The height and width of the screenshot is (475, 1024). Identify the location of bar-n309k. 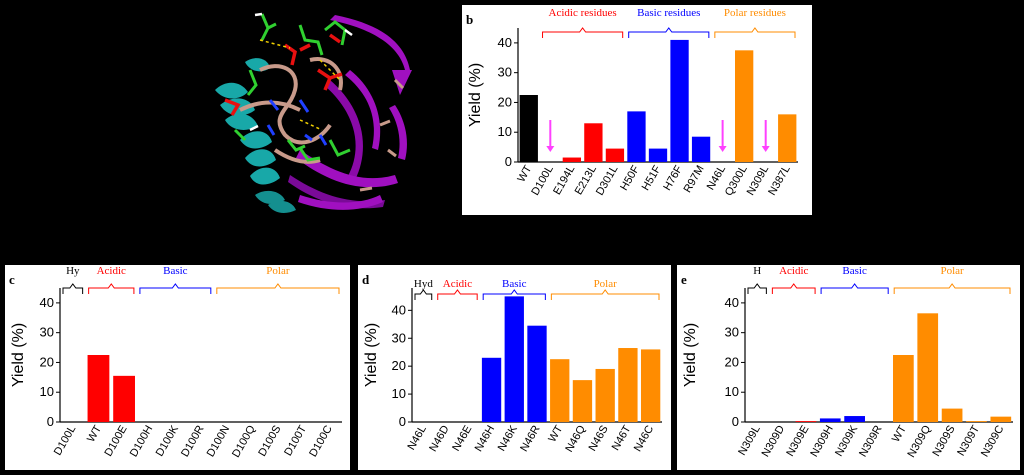
(854, 419).